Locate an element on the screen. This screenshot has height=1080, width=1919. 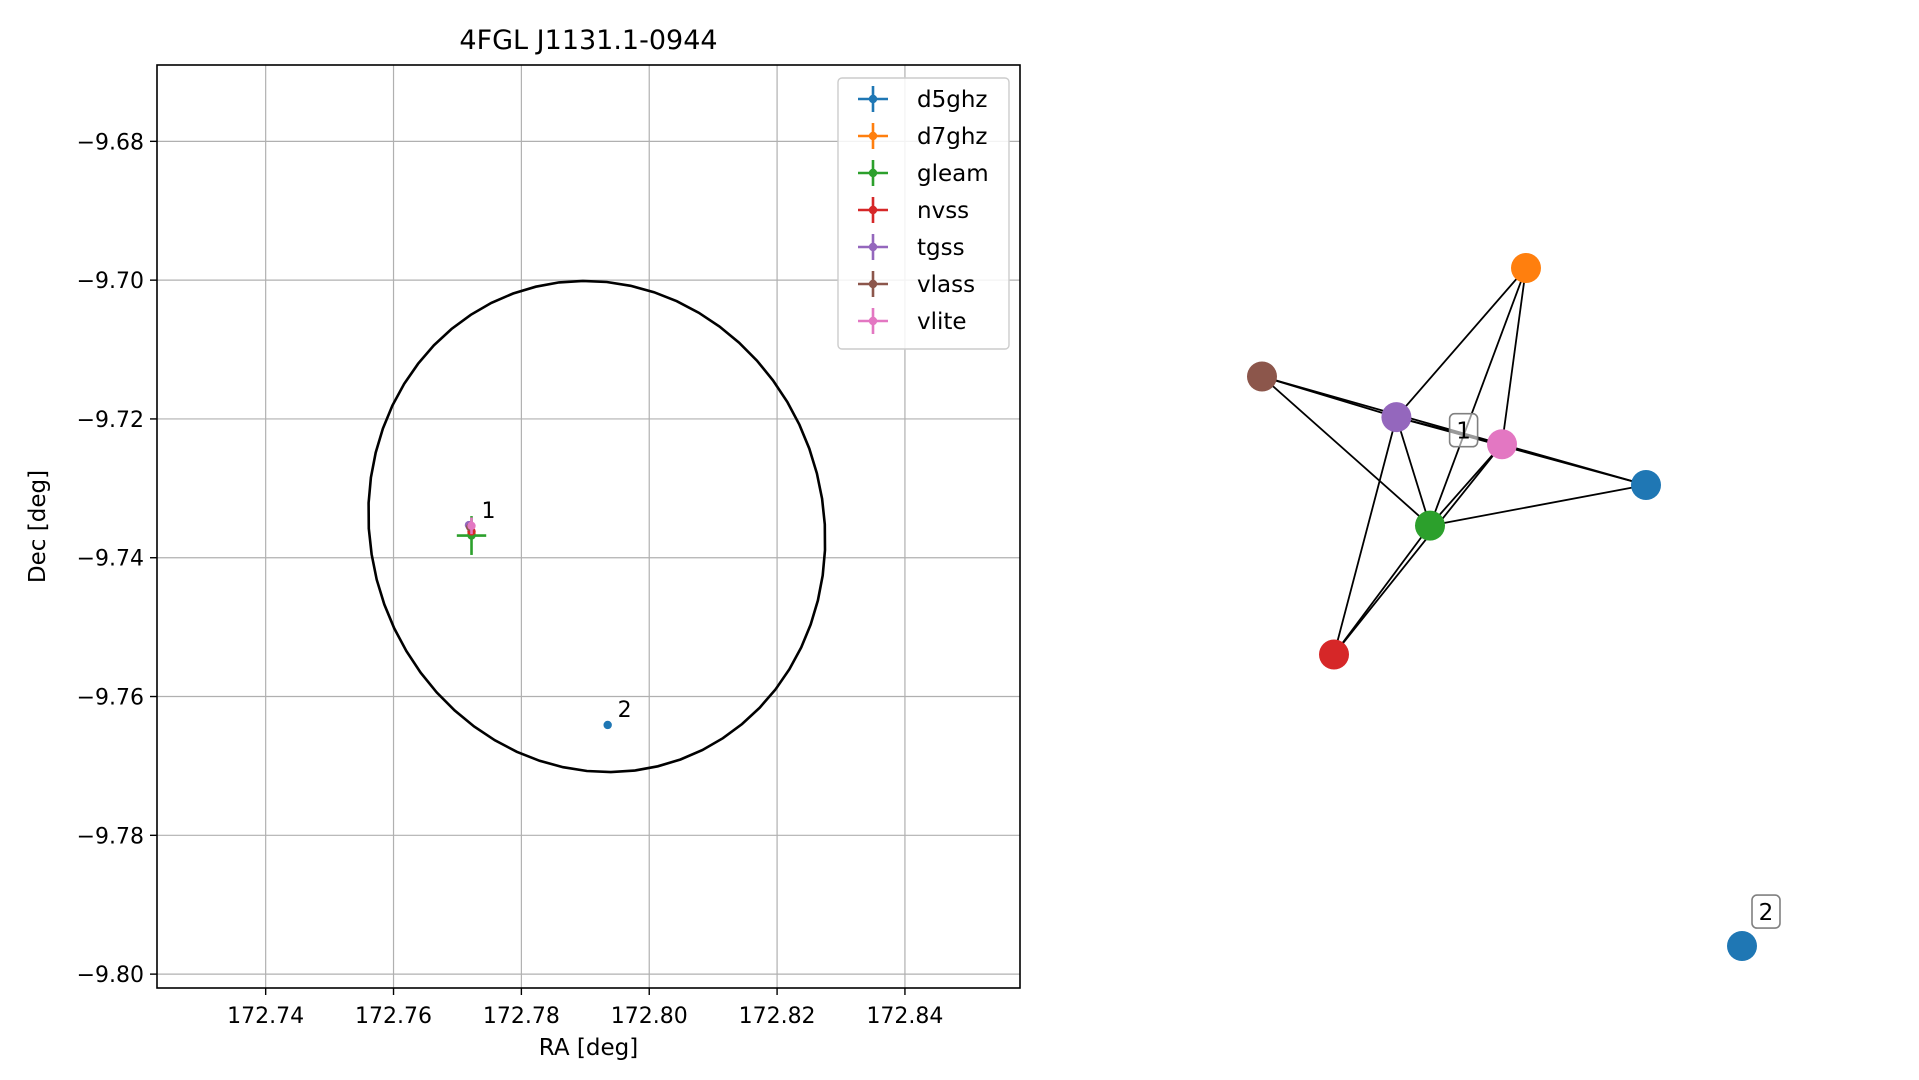
y-tick-label: −9.68 is located at coordinates (110, 142).